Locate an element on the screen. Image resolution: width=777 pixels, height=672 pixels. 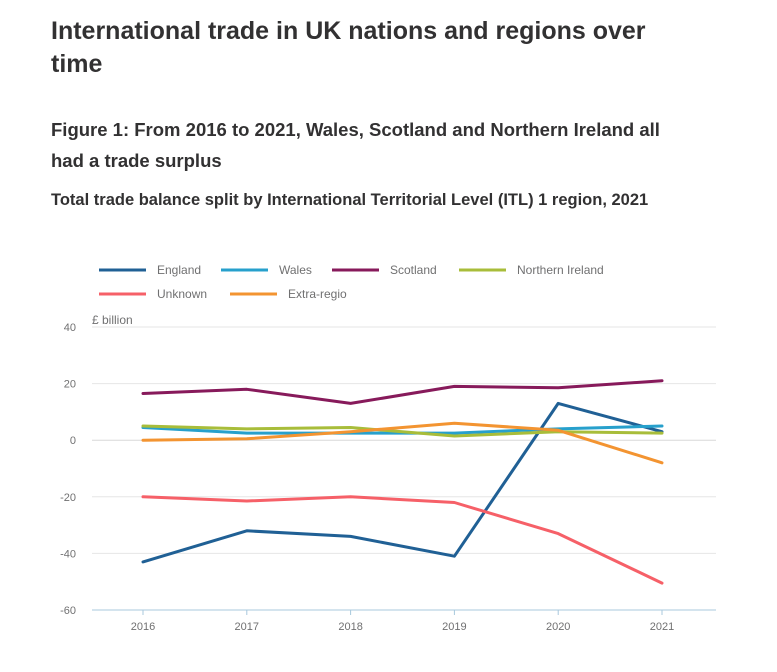
series-line-northern-ireland is located at coordinates (402, 431).